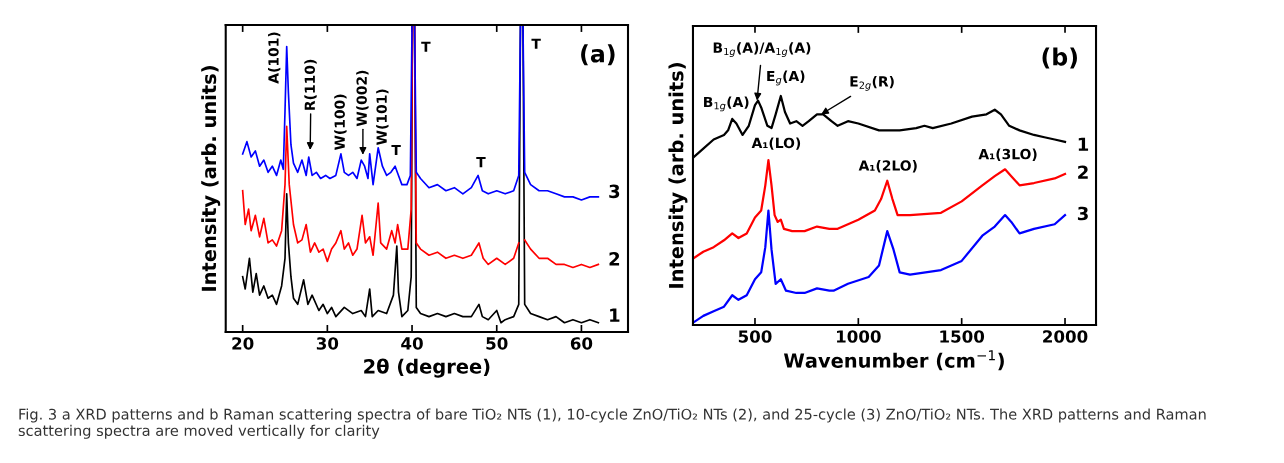 This screenshot has width=1284, height=463. I want to click on annotation: (a), so click(598, 55).